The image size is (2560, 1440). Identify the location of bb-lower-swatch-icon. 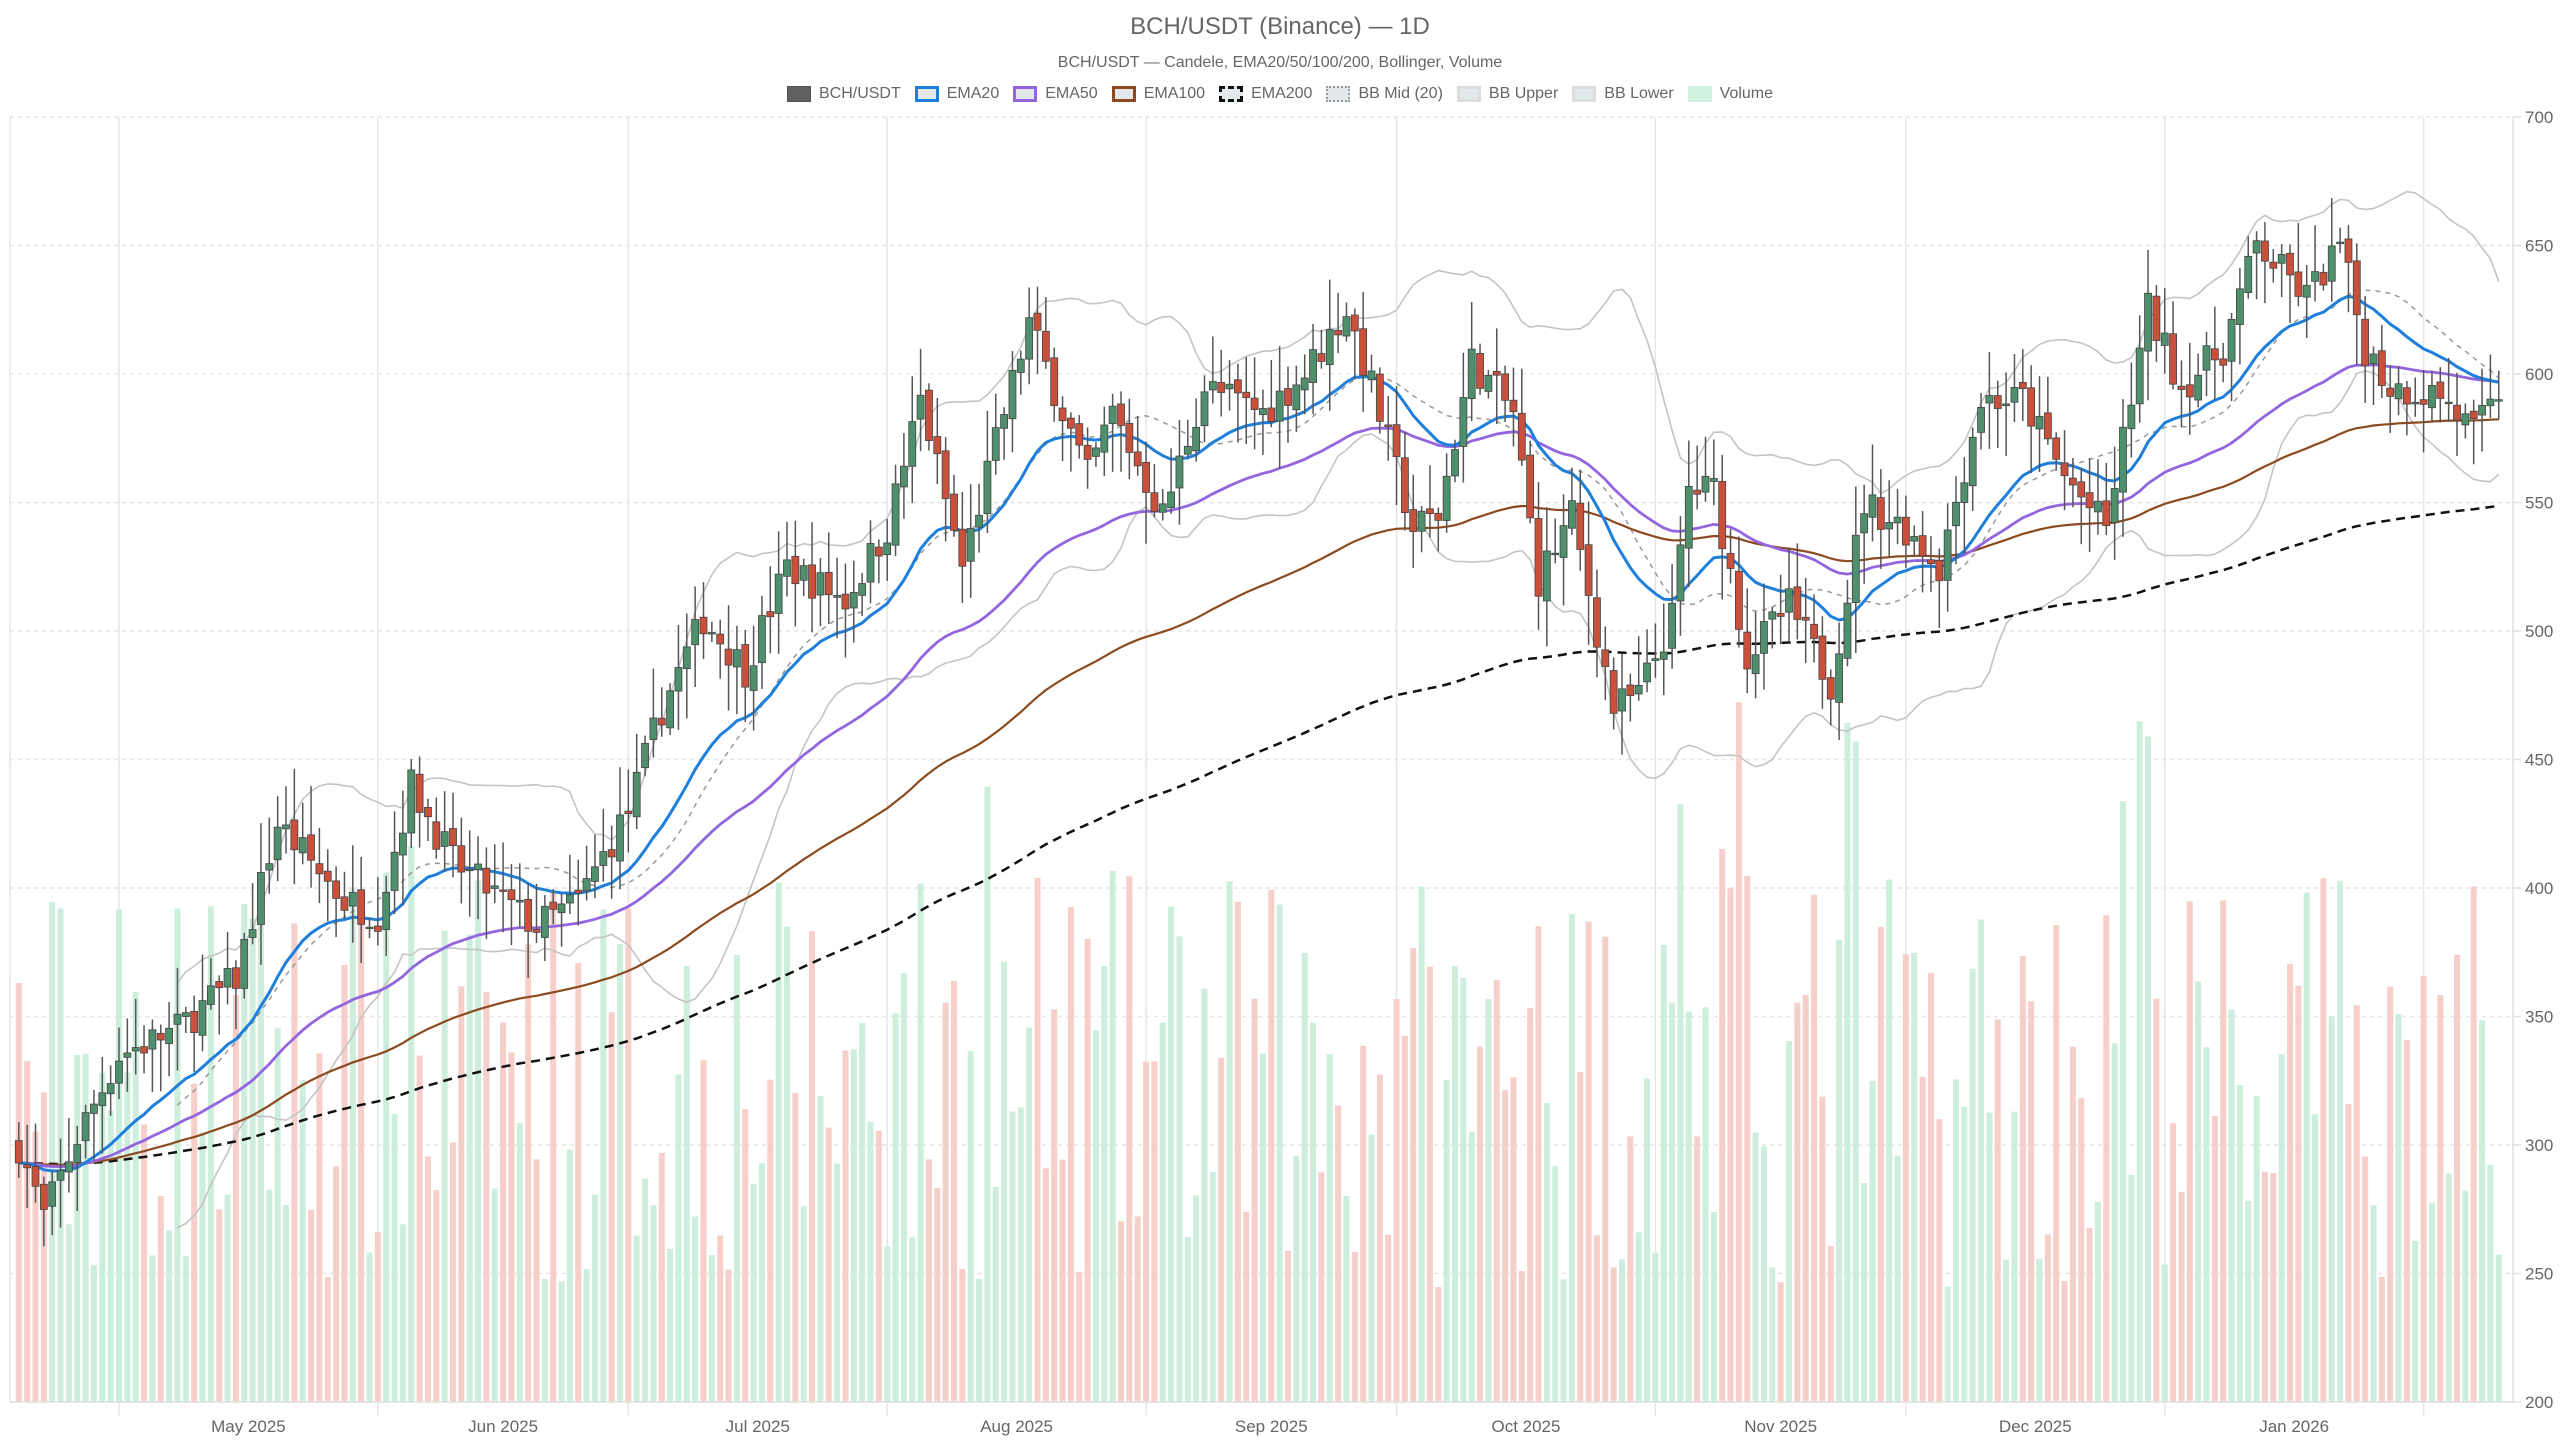
(1584, 94).